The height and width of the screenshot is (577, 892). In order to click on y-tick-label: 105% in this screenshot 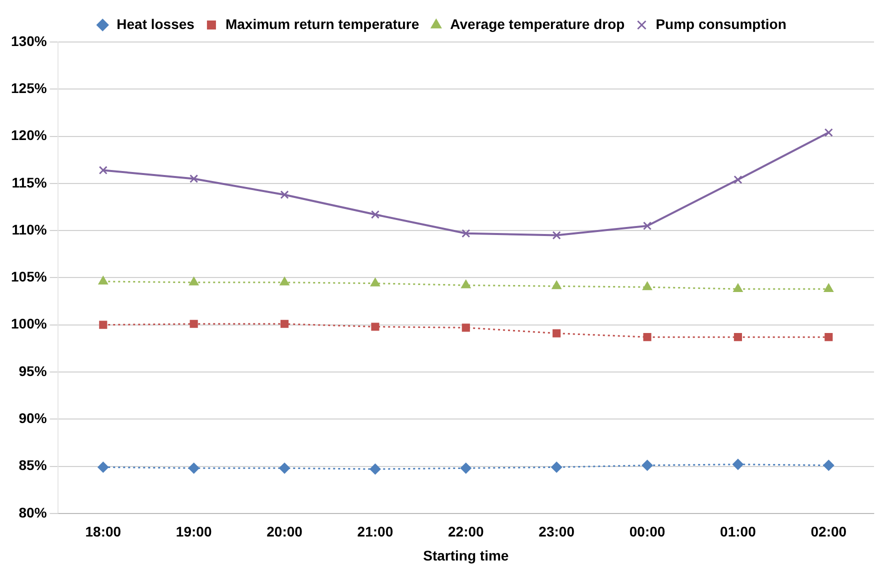, I will do `click(29, 276)`.